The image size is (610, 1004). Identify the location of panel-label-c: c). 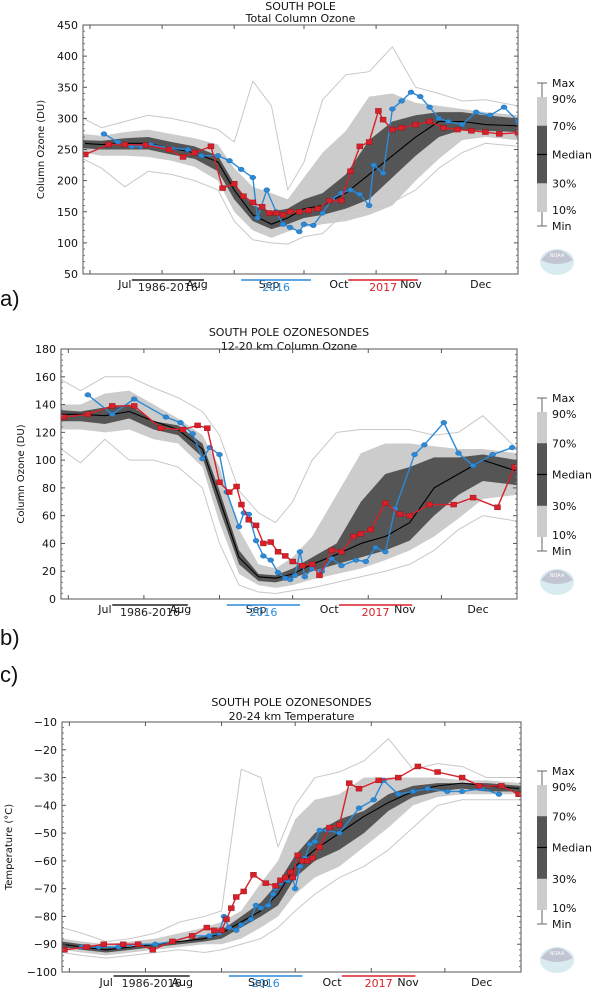
(9, 674).